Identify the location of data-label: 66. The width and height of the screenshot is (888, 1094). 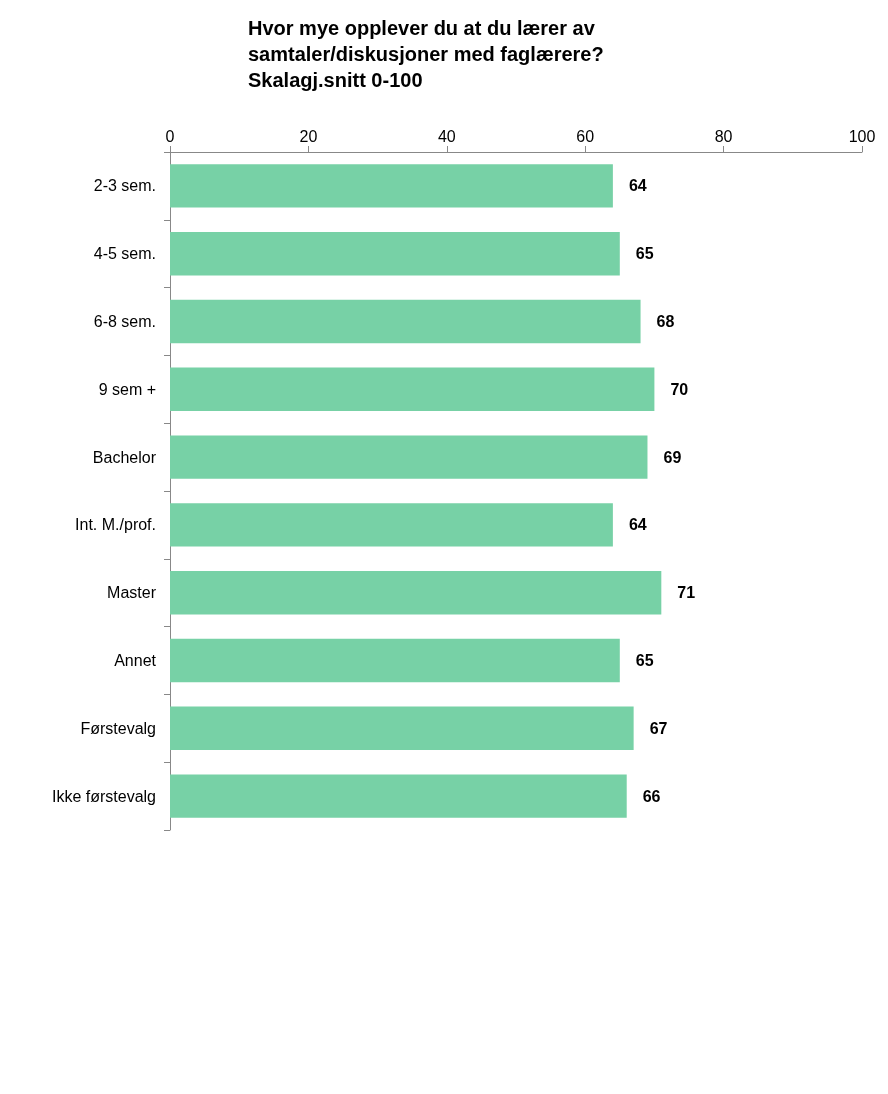
(651, 796).